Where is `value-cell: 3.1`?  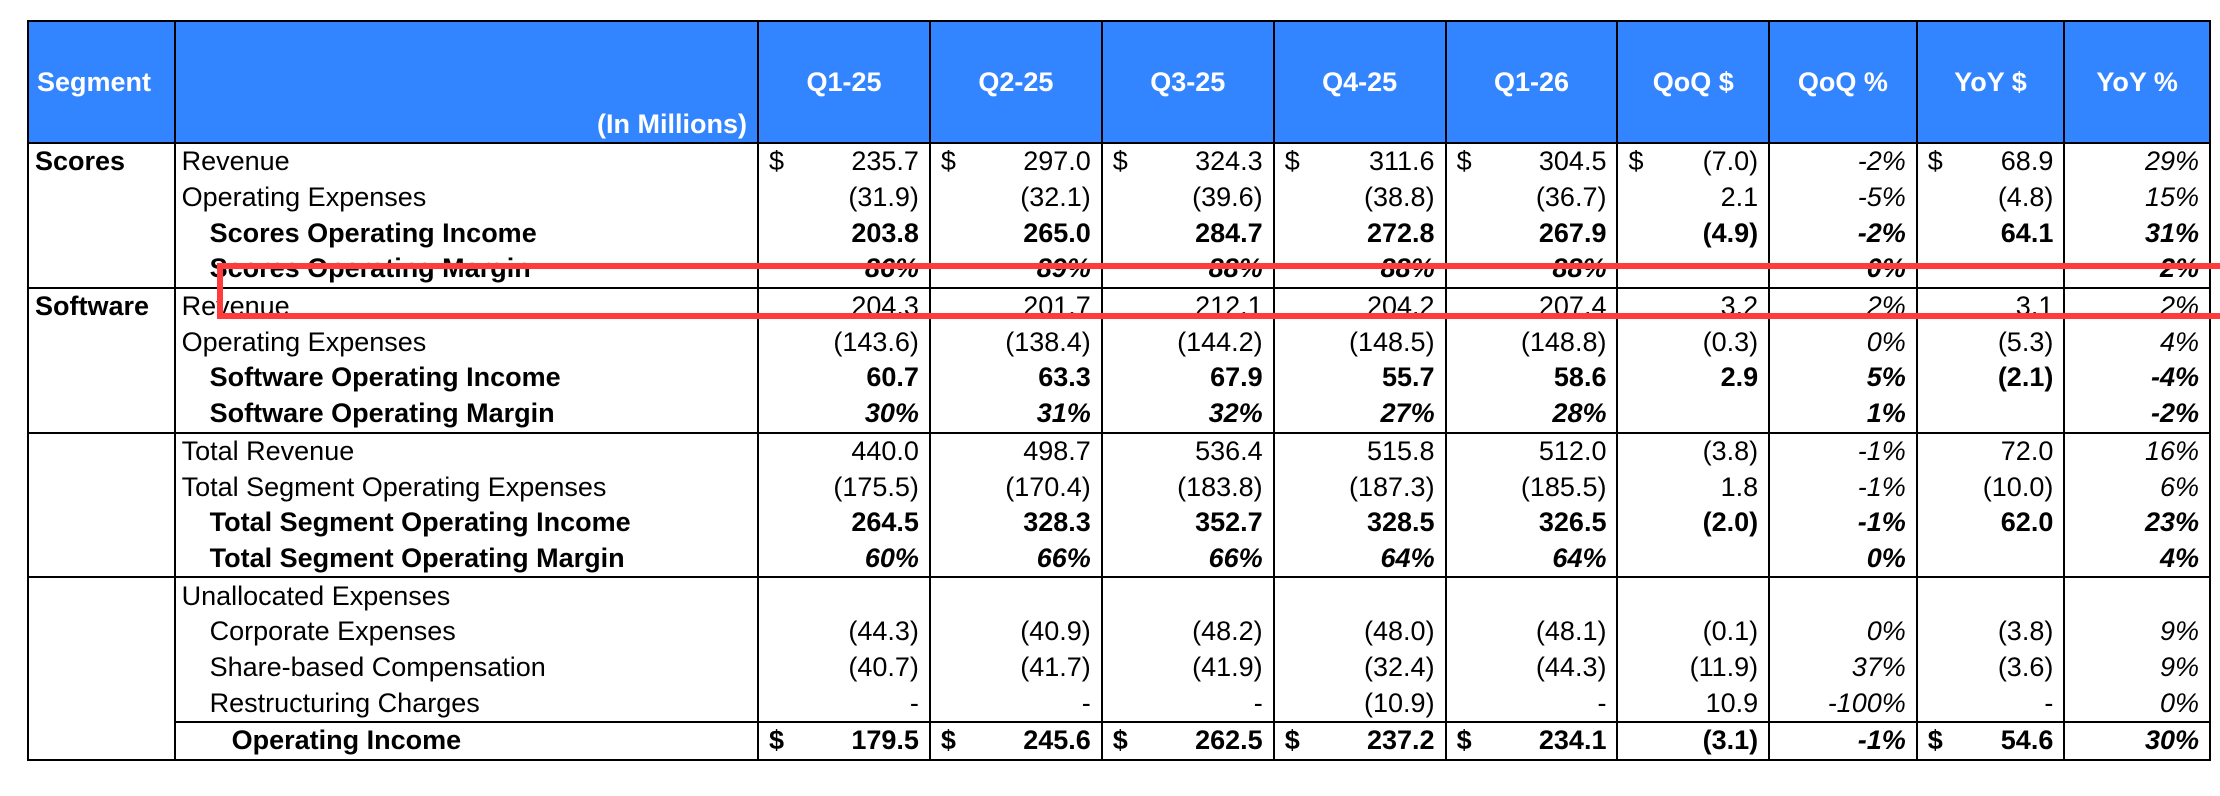 value-cell: 3.1 is located at coordinates (1990, 305).